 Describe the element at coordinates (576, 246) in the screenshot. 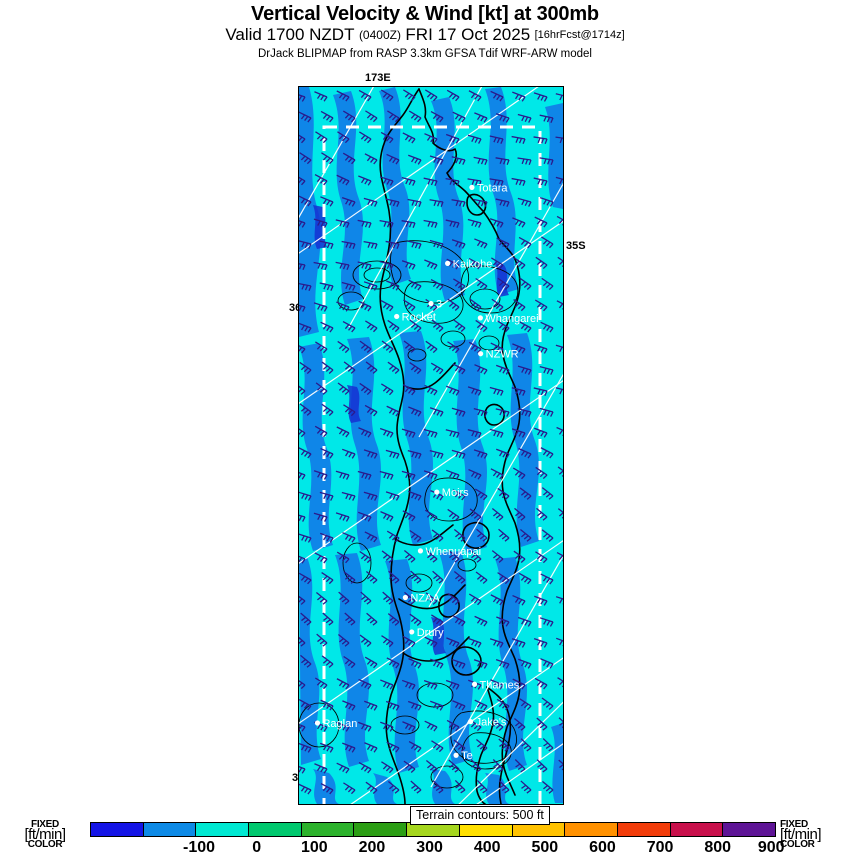

I see `graticule-label-35s: 35S` at that location.